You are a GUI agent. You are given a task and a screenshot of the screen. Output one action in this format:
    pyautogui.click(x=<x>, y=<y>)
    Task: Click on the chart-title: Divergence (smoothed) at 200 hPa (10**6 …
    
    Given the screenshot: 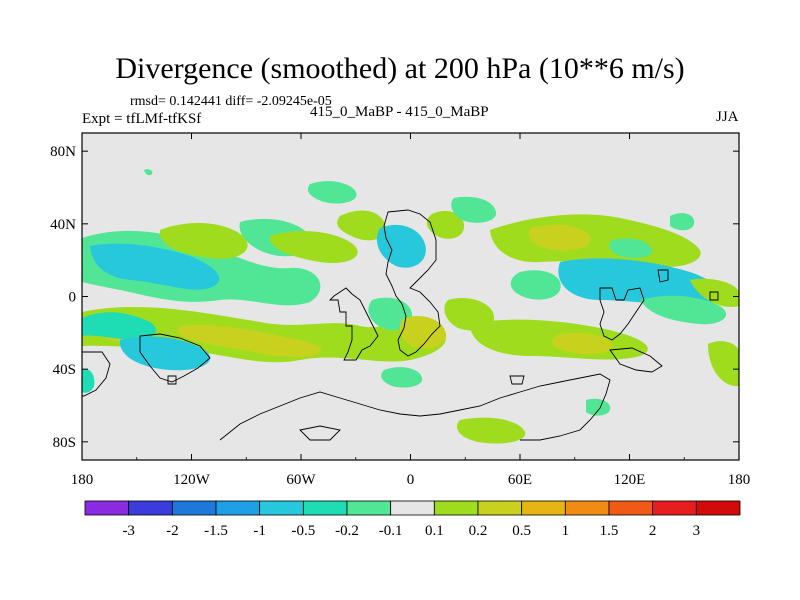 What is the action you would take?
    pyautogui.click(x=400, y=68)
    